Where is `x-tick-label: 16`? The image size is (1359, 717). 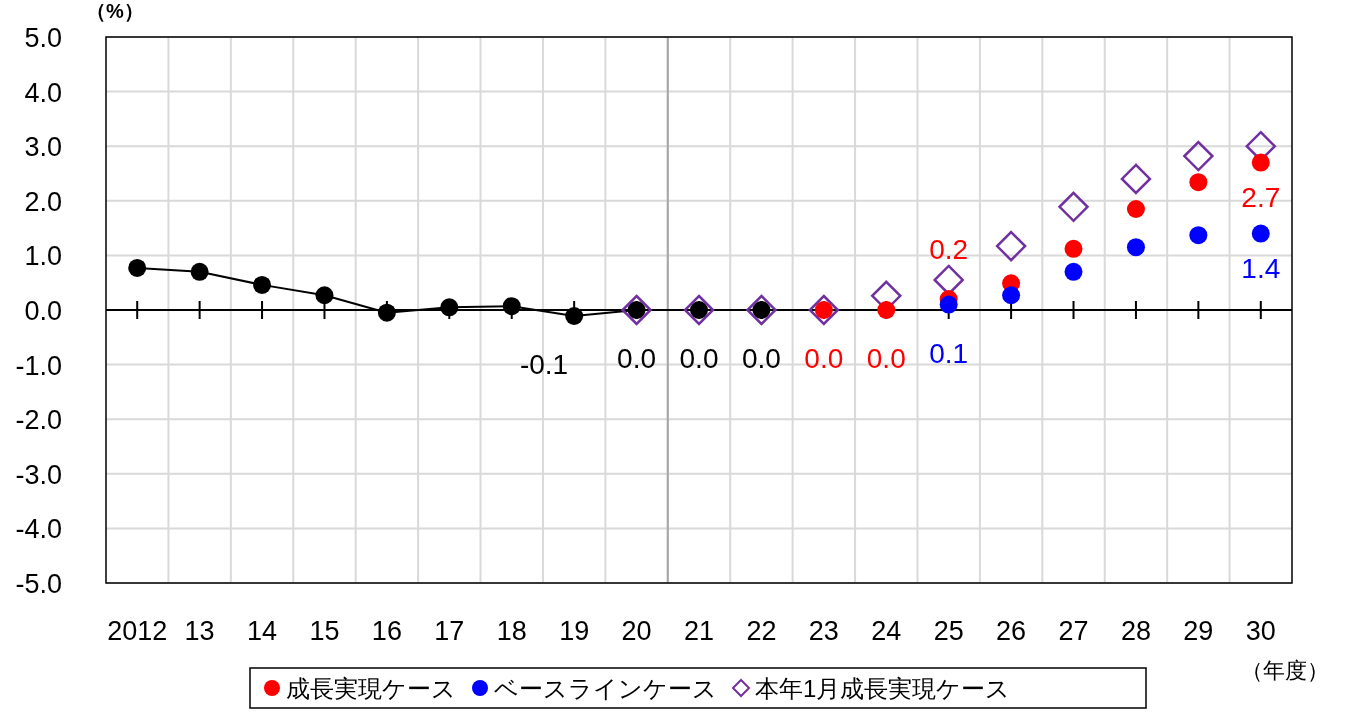
x-tick-label: 16 is located at coordinates (386, 631).